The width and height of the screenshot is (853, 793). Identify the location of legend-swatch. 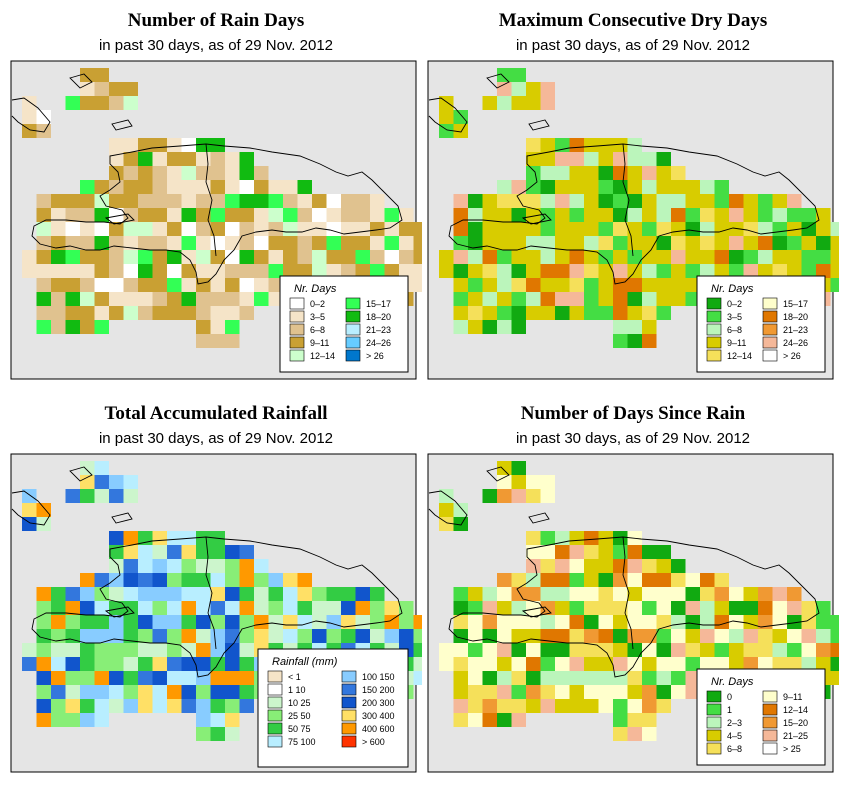
(714, 735).